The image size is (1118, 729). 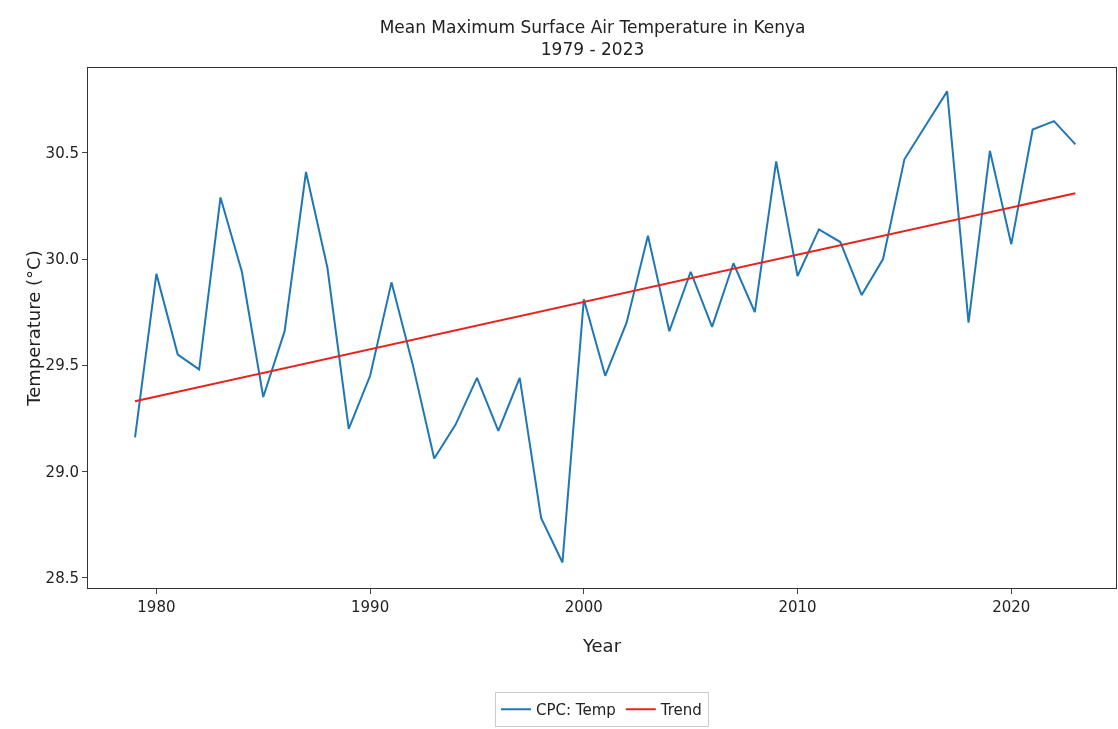 I want to click on chart-title: Mean Maximum Surface Air Temperature in Kenya 1979 - 2023, so click(x=592, y=37).